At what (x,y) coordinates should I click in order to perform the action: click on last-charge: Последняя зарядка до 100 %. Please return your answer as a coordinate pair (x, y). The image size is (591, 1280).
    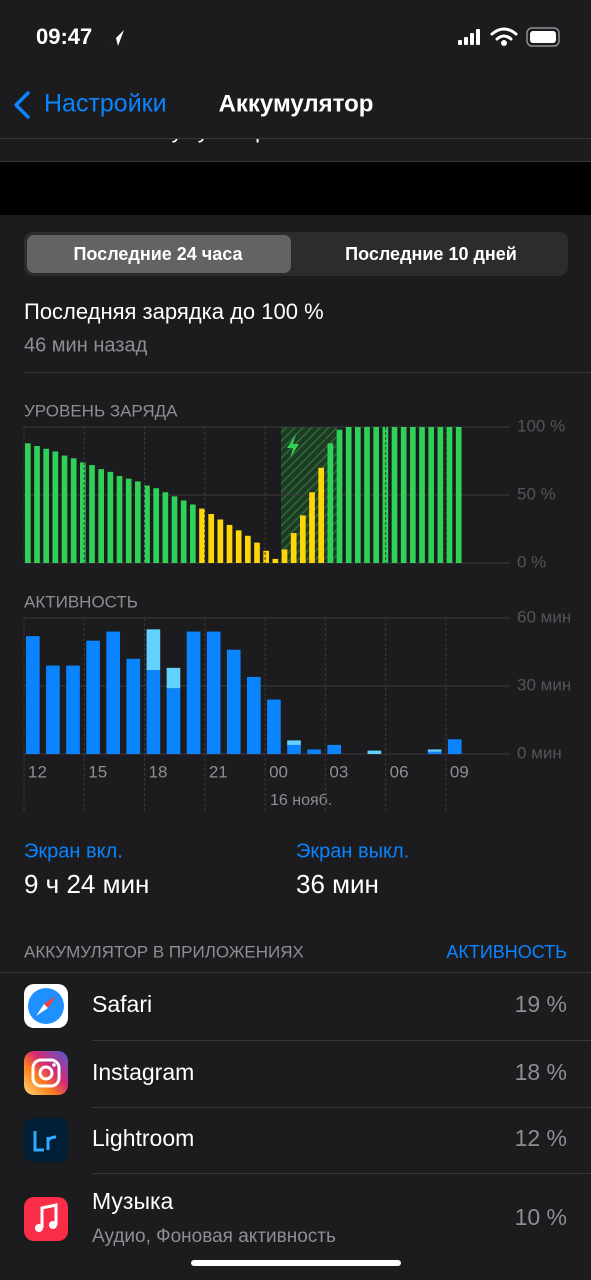
    Looking at the image, I should click on (174, 311).